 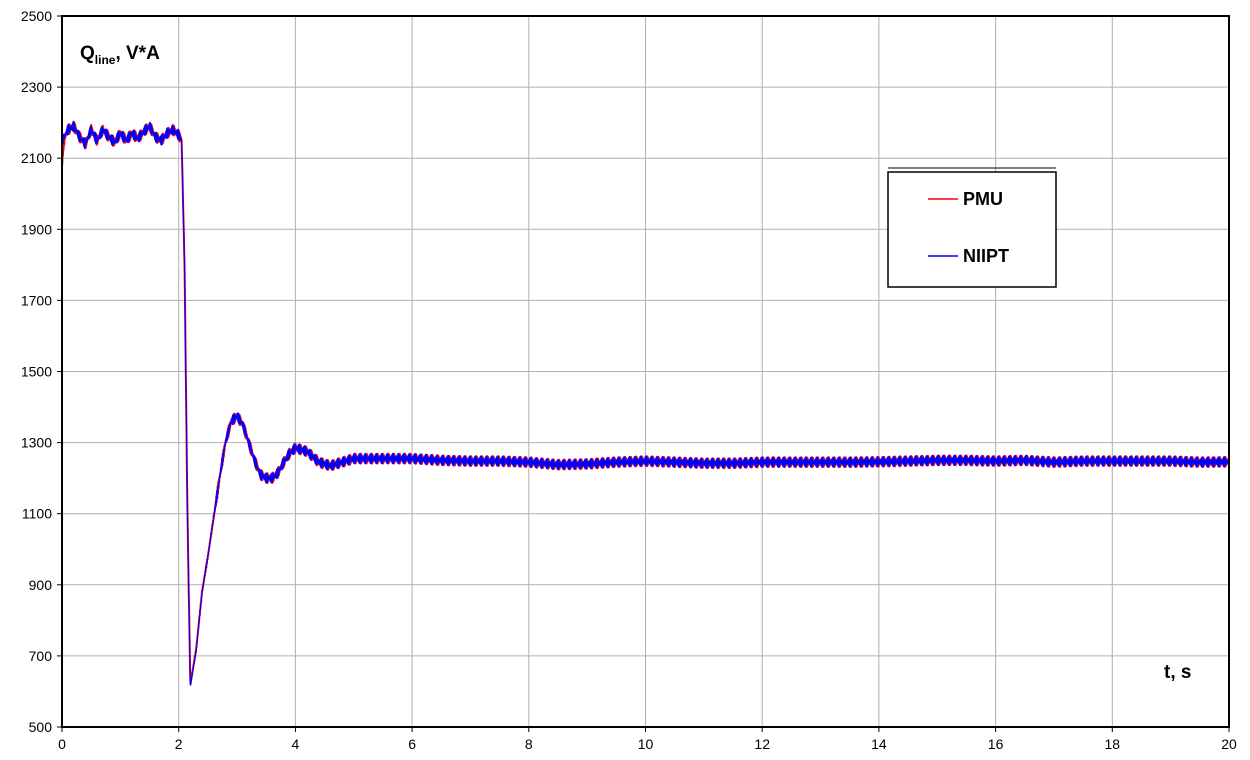 I want to click on x-tick-label-9: 18, so click(x=1113, y=744).